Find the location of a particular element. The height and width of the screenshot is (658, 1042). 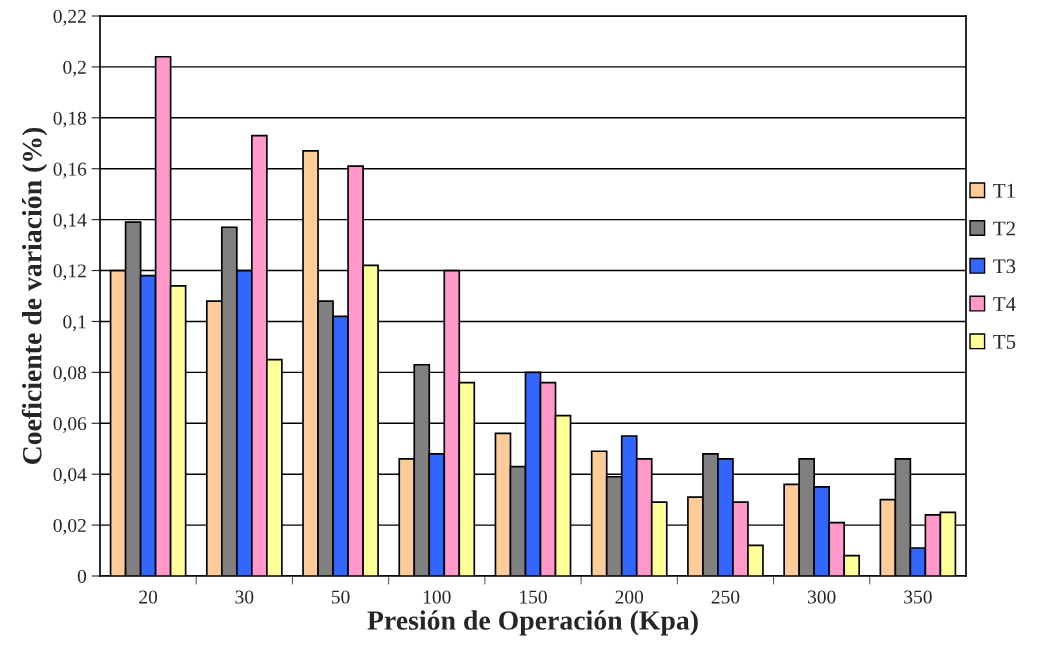

x-tick-label: 250 is located at coordinates (725, 597).